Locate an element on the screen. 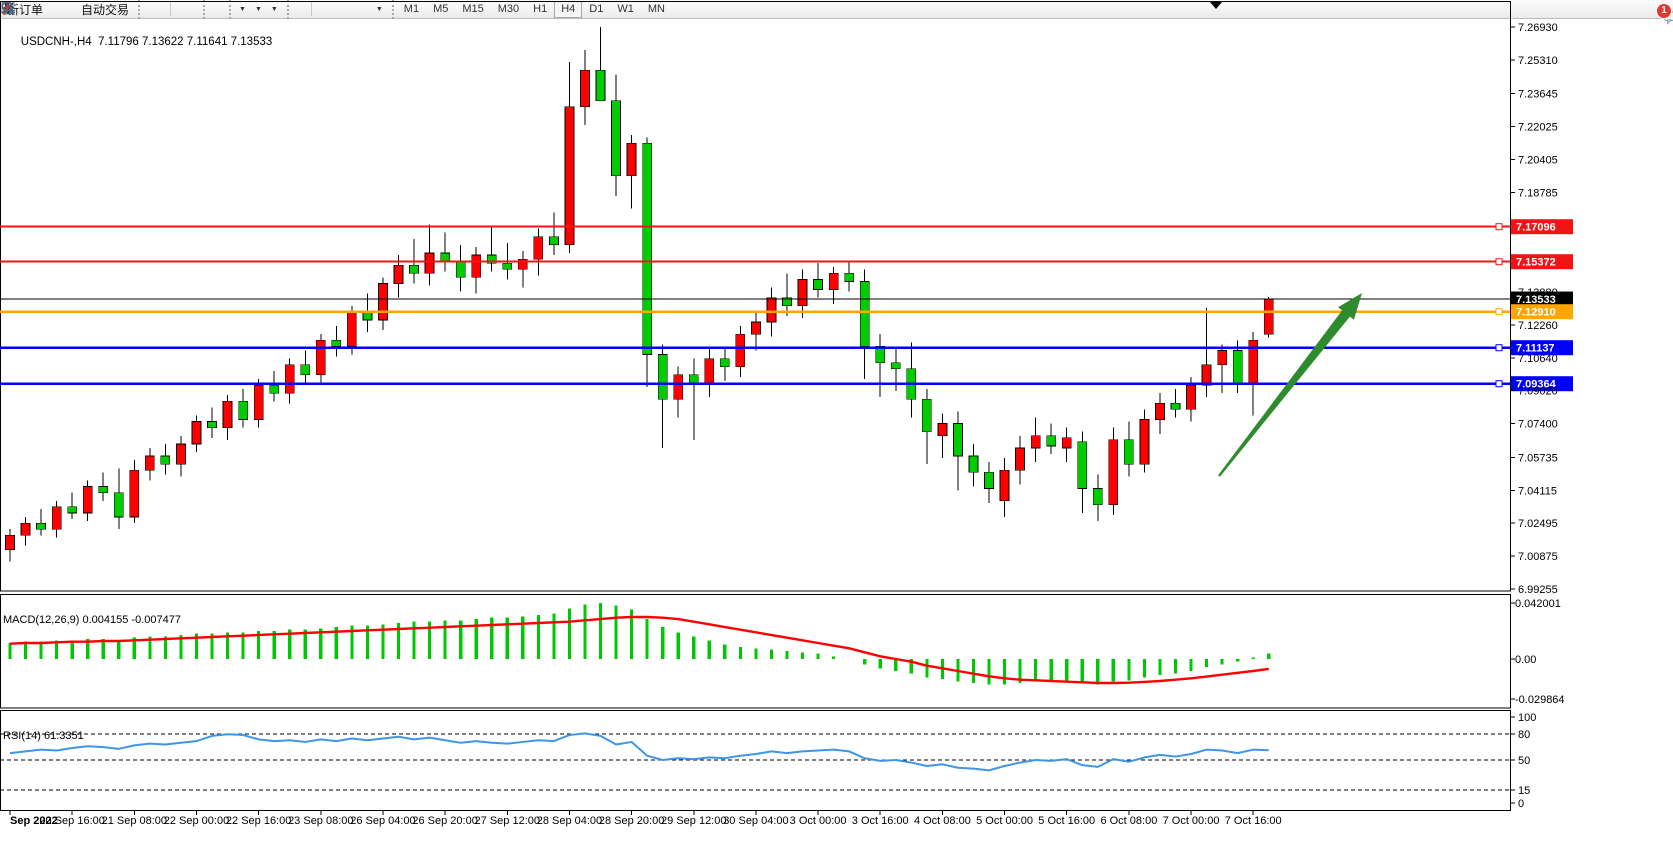 This screenshot has height=846, width=1673. current-price-line-price-label is located at coordinates (1542, 299).